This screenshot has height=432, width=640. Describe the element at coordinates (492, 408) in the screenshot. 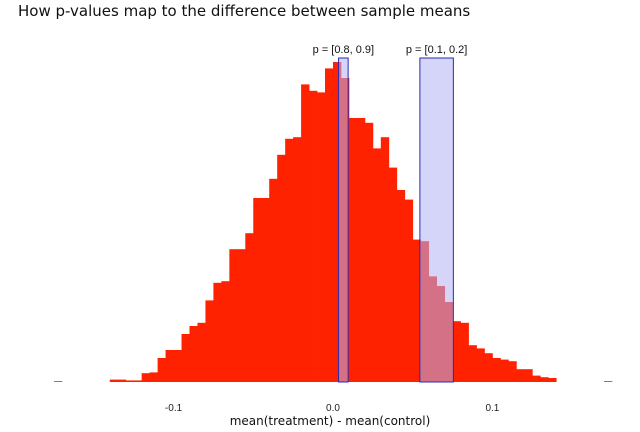

I see `x-tick-label-2: 0.1` at that location.